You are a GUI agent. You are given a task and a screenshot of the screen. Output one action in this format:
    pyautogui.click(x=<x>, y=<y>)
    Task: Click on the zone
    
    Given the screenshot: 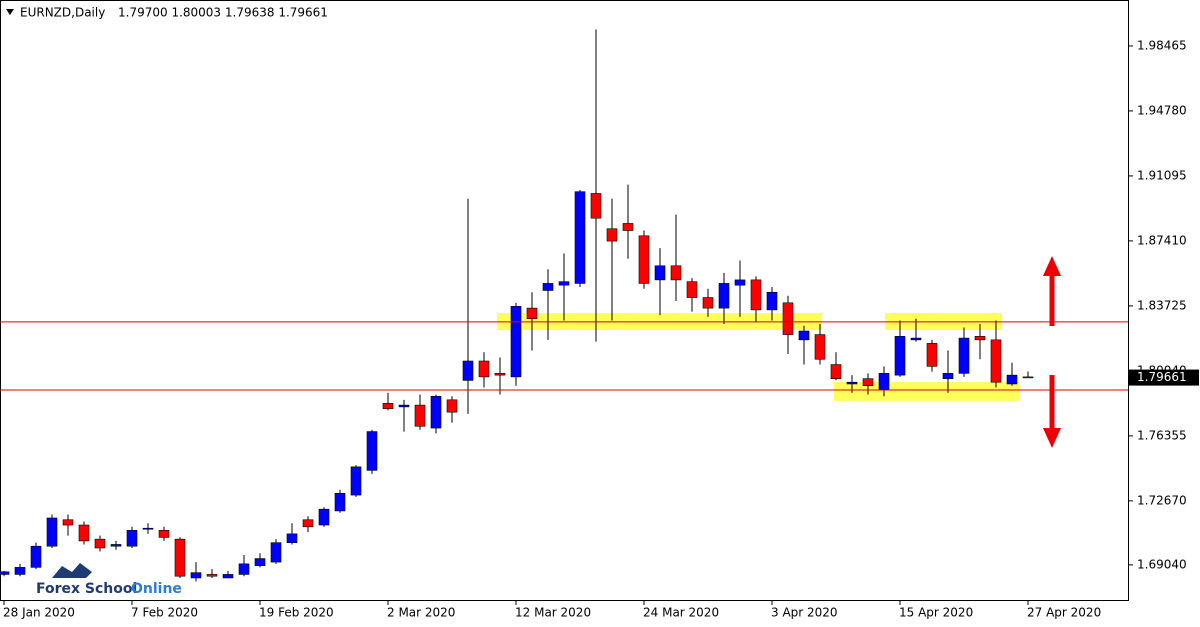 What is the action you would take?
    pyautogui.click(x=927, y=391)
    